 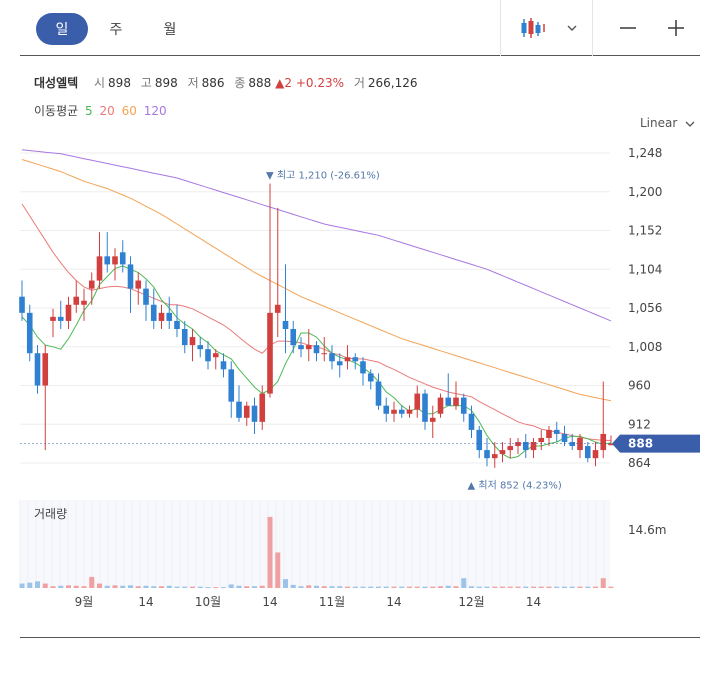 What do you see at coordinates (213, 83) in the screenshot?
I see `low-value: 886` at bounding box center [213, 83].